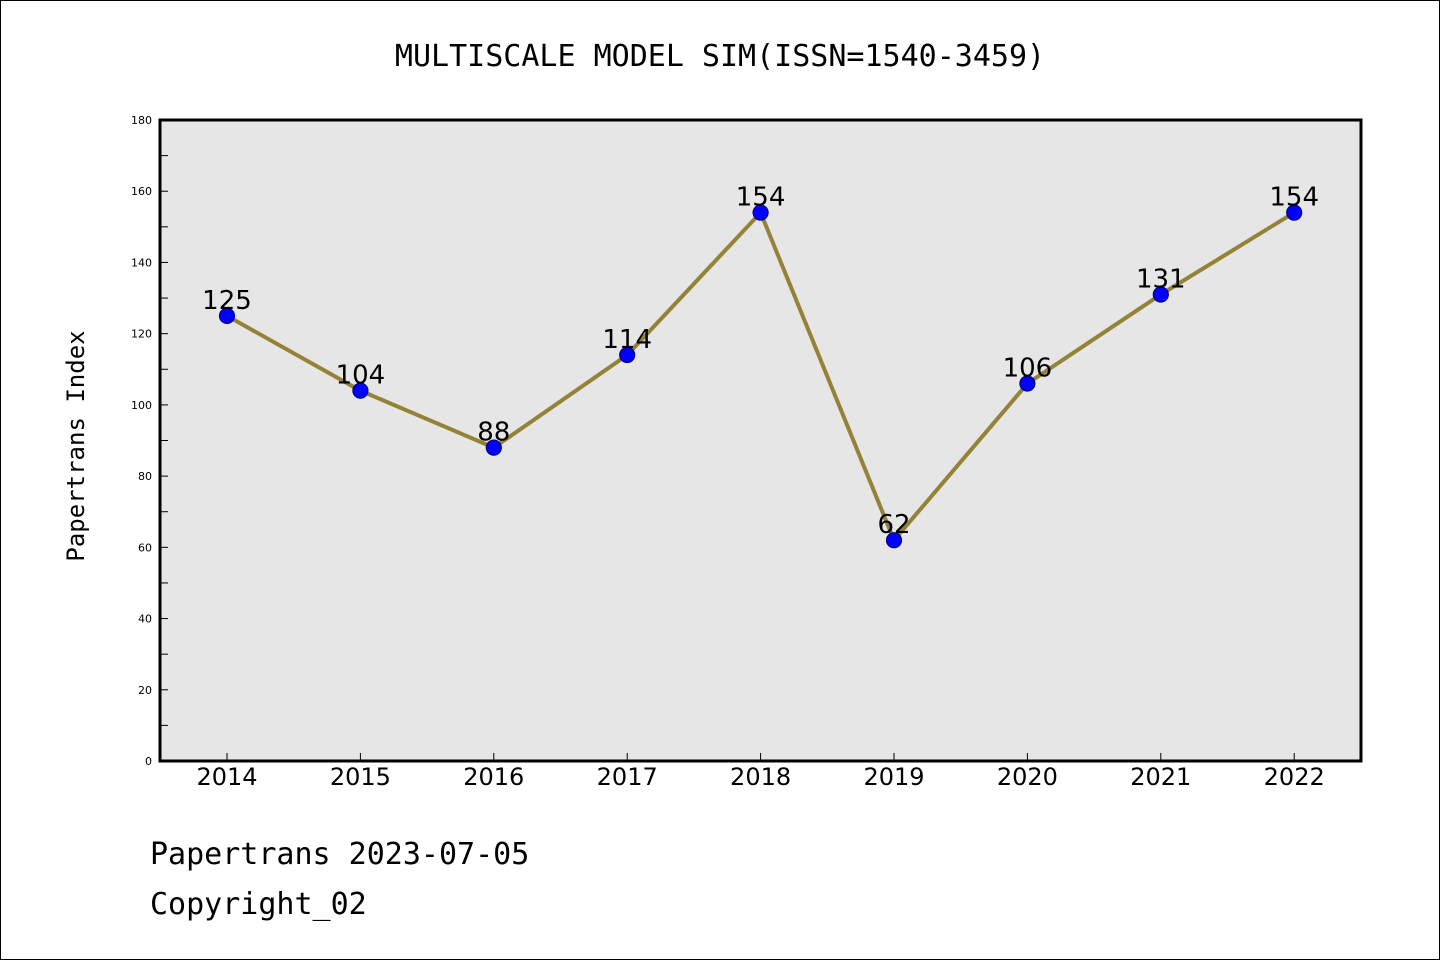 This screenshot has height=960, width=1440. I want to click on x-tick-label: 2020, so click(1027, 777).